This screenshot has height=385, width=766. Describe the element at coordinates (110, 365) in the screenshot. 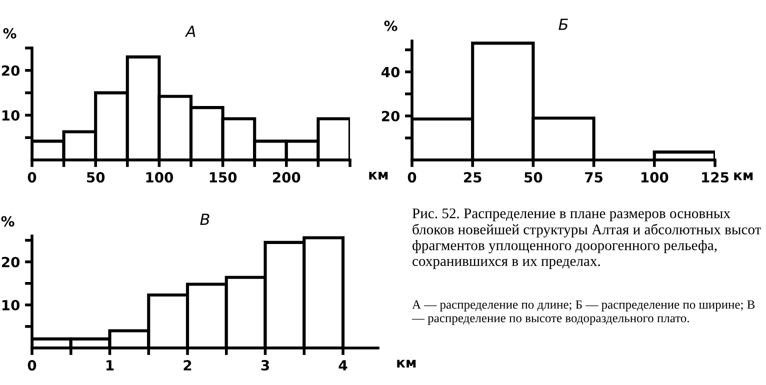

I see `x-tick-label: 1` at that location.